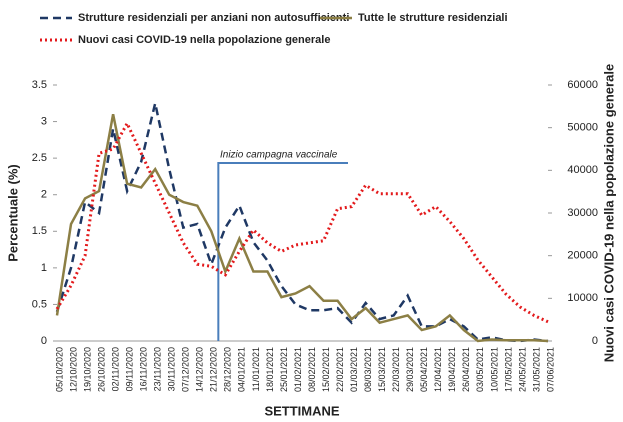 The image size is (623, 422). What do you see at coordinates (494, 369) in the screenshot?
I see `x-tick-label: 10/05/2021` at bounding box center [494, 369].